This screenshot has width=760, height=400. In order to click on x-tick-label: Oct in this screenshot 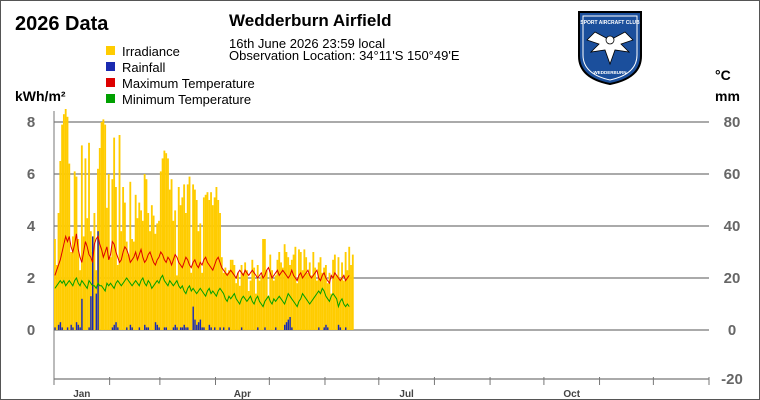, I will do `click(571, 394)`.